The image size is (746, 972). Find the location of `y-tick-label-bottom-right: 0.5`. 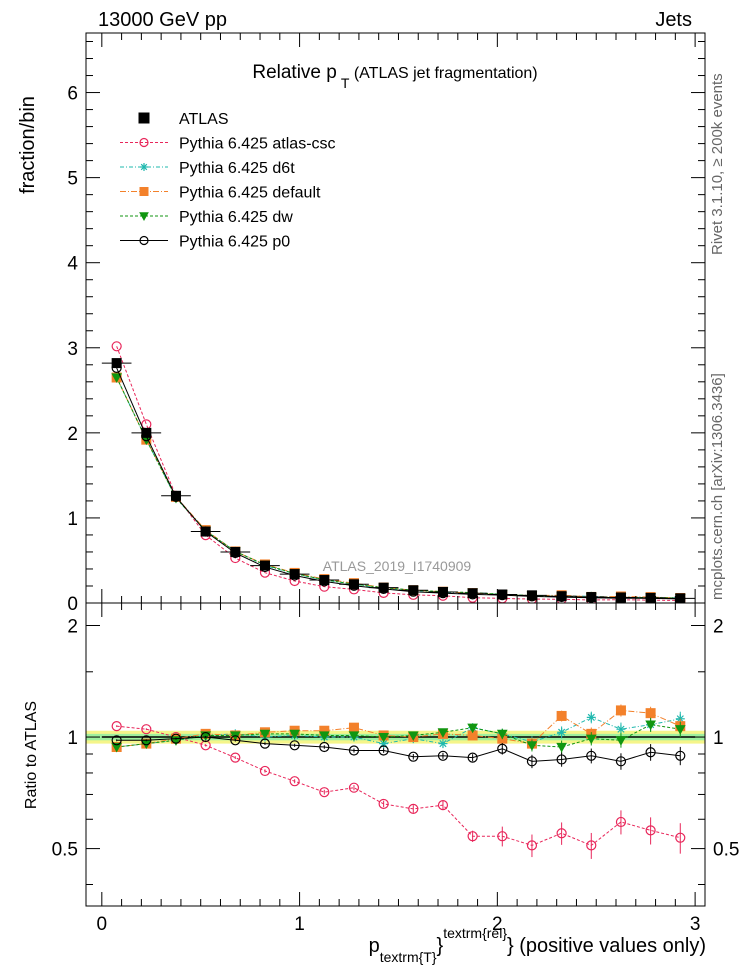

y-tick-label-bottom-right: 0.5 is located at coordinates (726, 850).